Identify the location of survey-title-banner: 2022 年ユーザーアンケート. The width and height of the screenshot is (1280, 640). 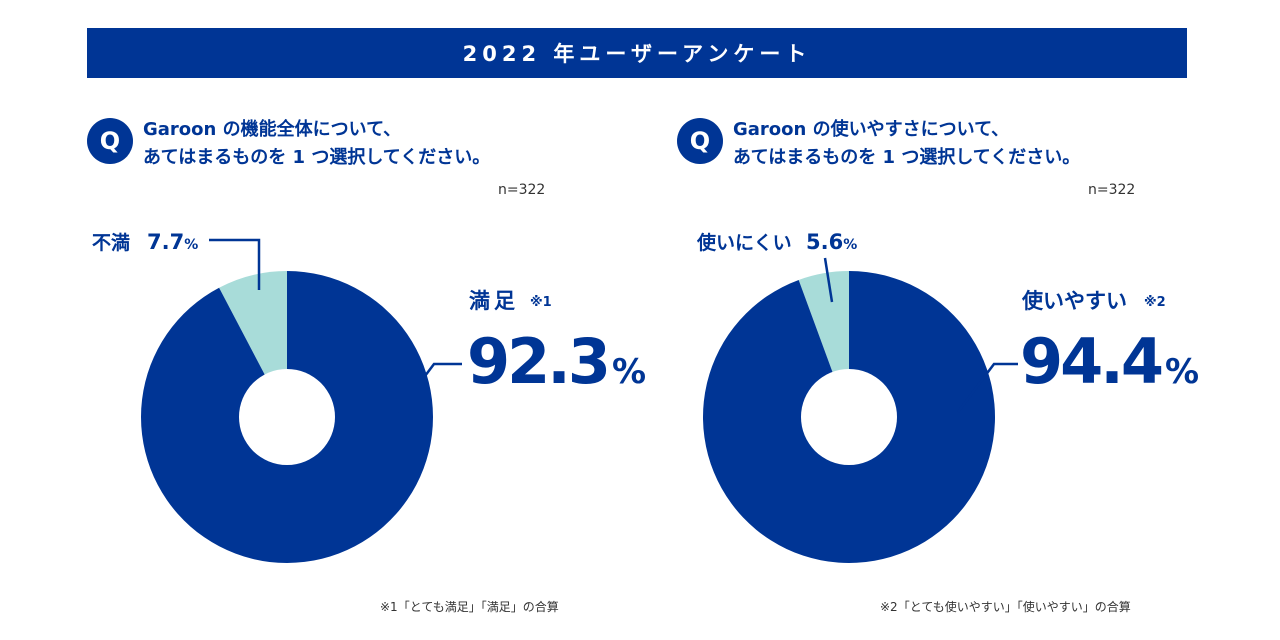
(637, 53).